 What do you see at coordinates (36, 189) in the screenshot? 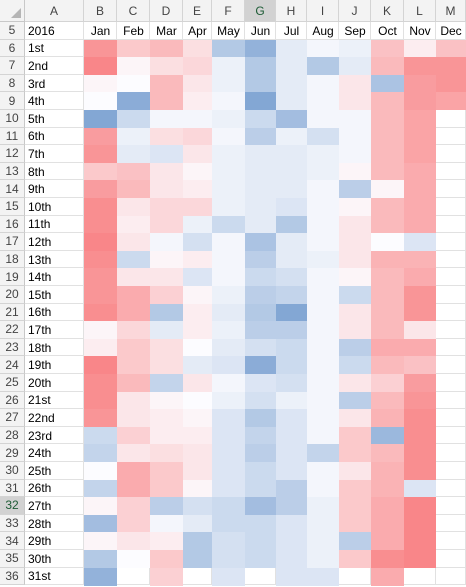
I see `day-label: 9th` at bounding box center [36, 189].